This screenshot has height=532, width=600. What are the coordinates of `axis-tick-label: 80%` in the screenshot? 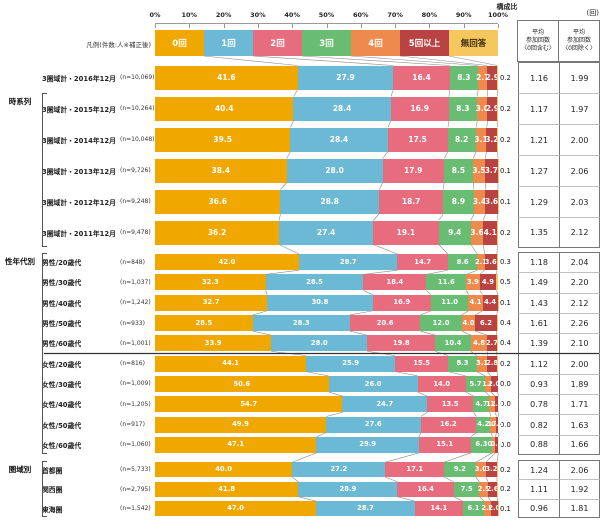 It's located at (429, 15).